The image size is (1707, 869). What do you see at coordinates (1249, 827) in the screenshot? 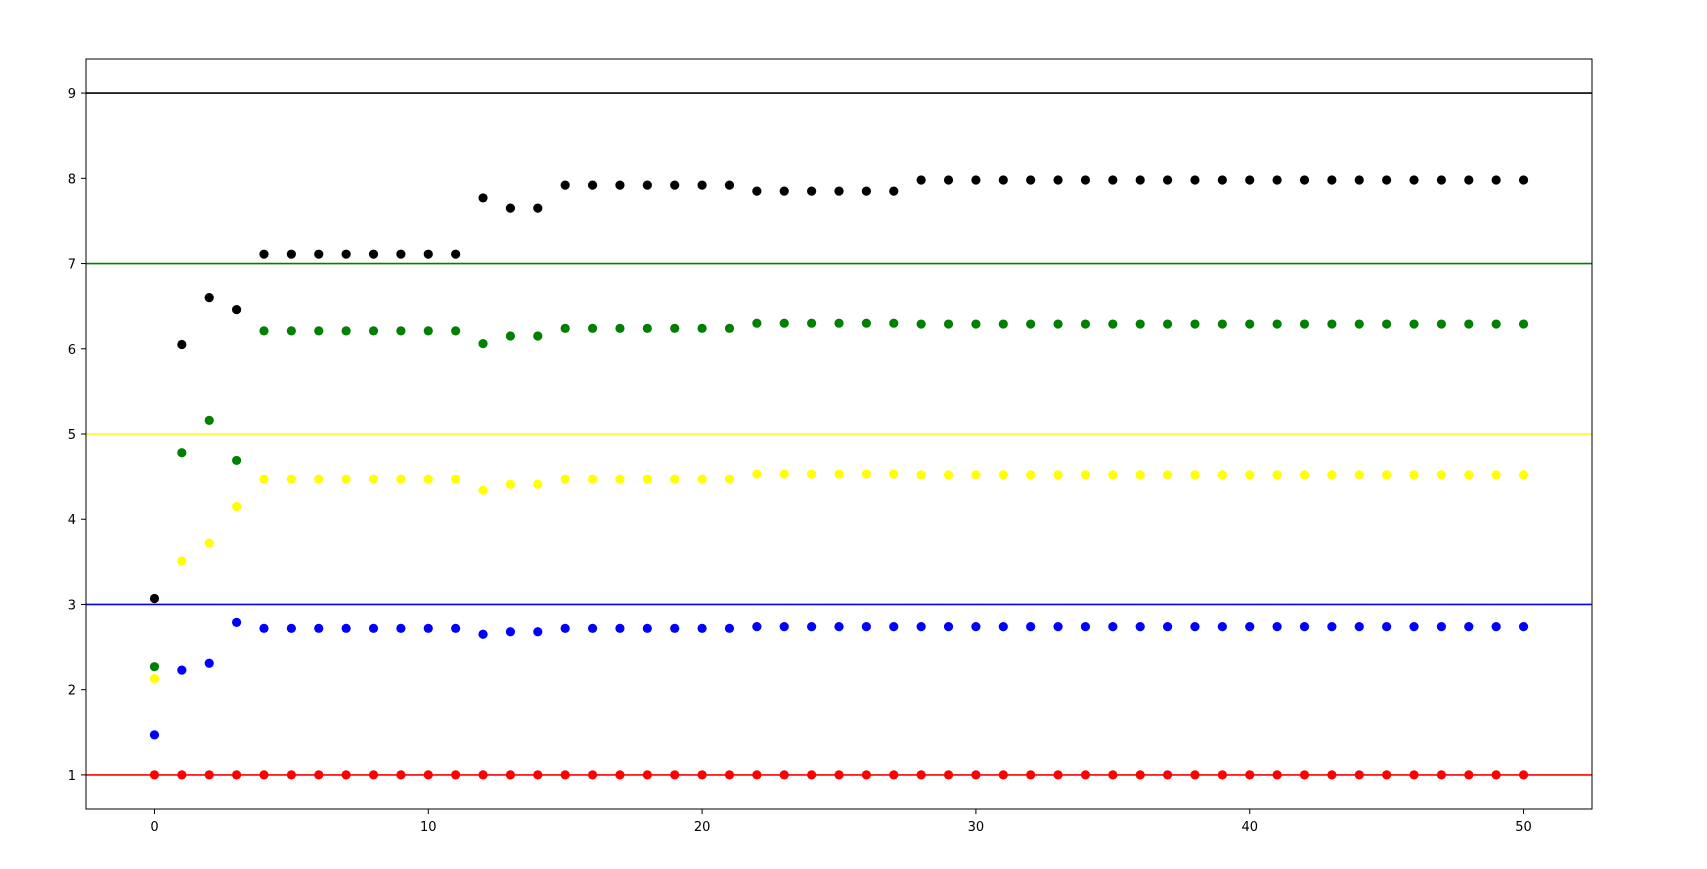
I see `x-tick-label: 40` at bounding box center [1249, 827].